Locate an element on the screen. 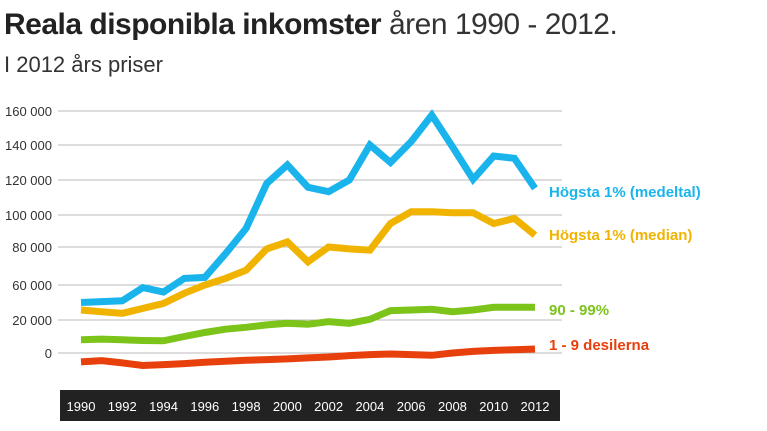 This screenshot has width=767, height=431. x-tick-label: 2012 is located at coordinates (535, 406).